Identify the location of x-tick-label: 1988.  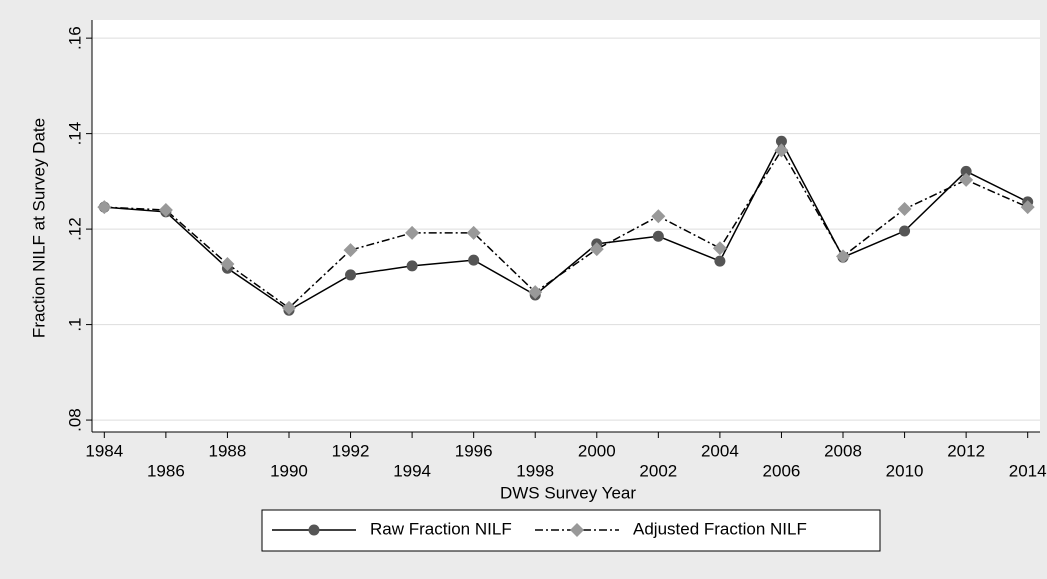
(228, 450).